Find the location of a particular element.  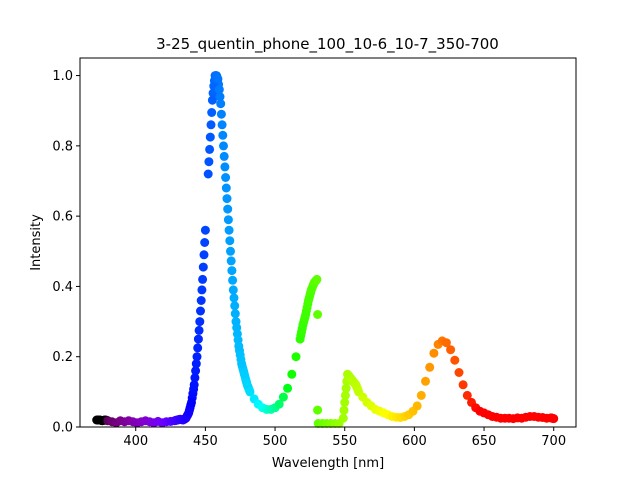

y-tick-label: 0.8 is located at coordinates (62, 146).